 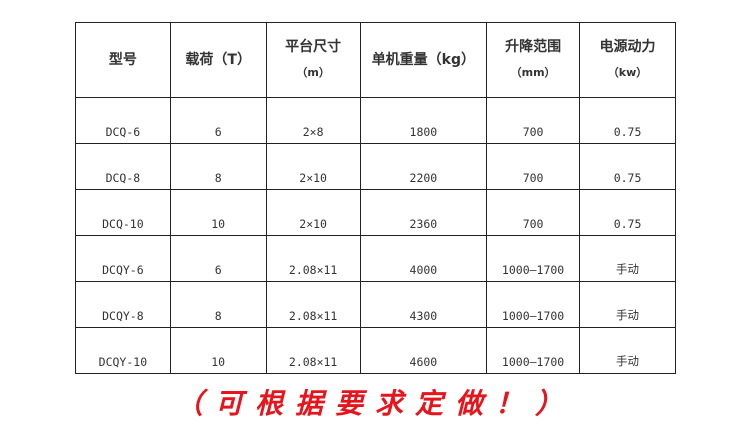 I want to click on table-cell: DCQY-8, so click(x=123, y=304).